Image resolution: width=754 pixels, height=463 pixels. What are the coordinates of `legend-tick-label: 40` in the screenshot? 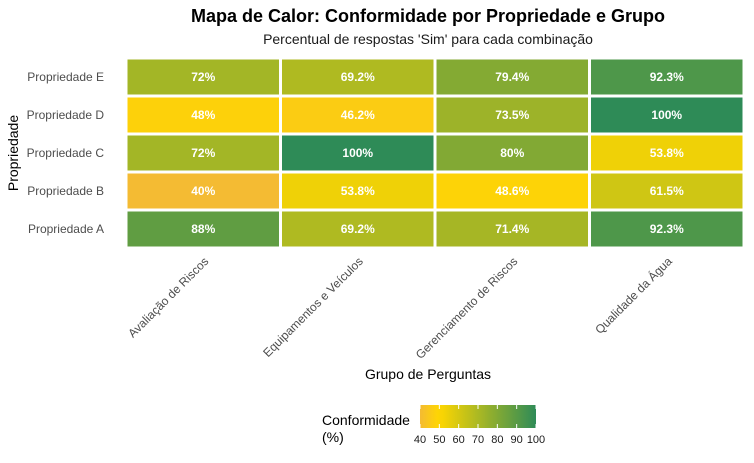 It's located at (420, 440).